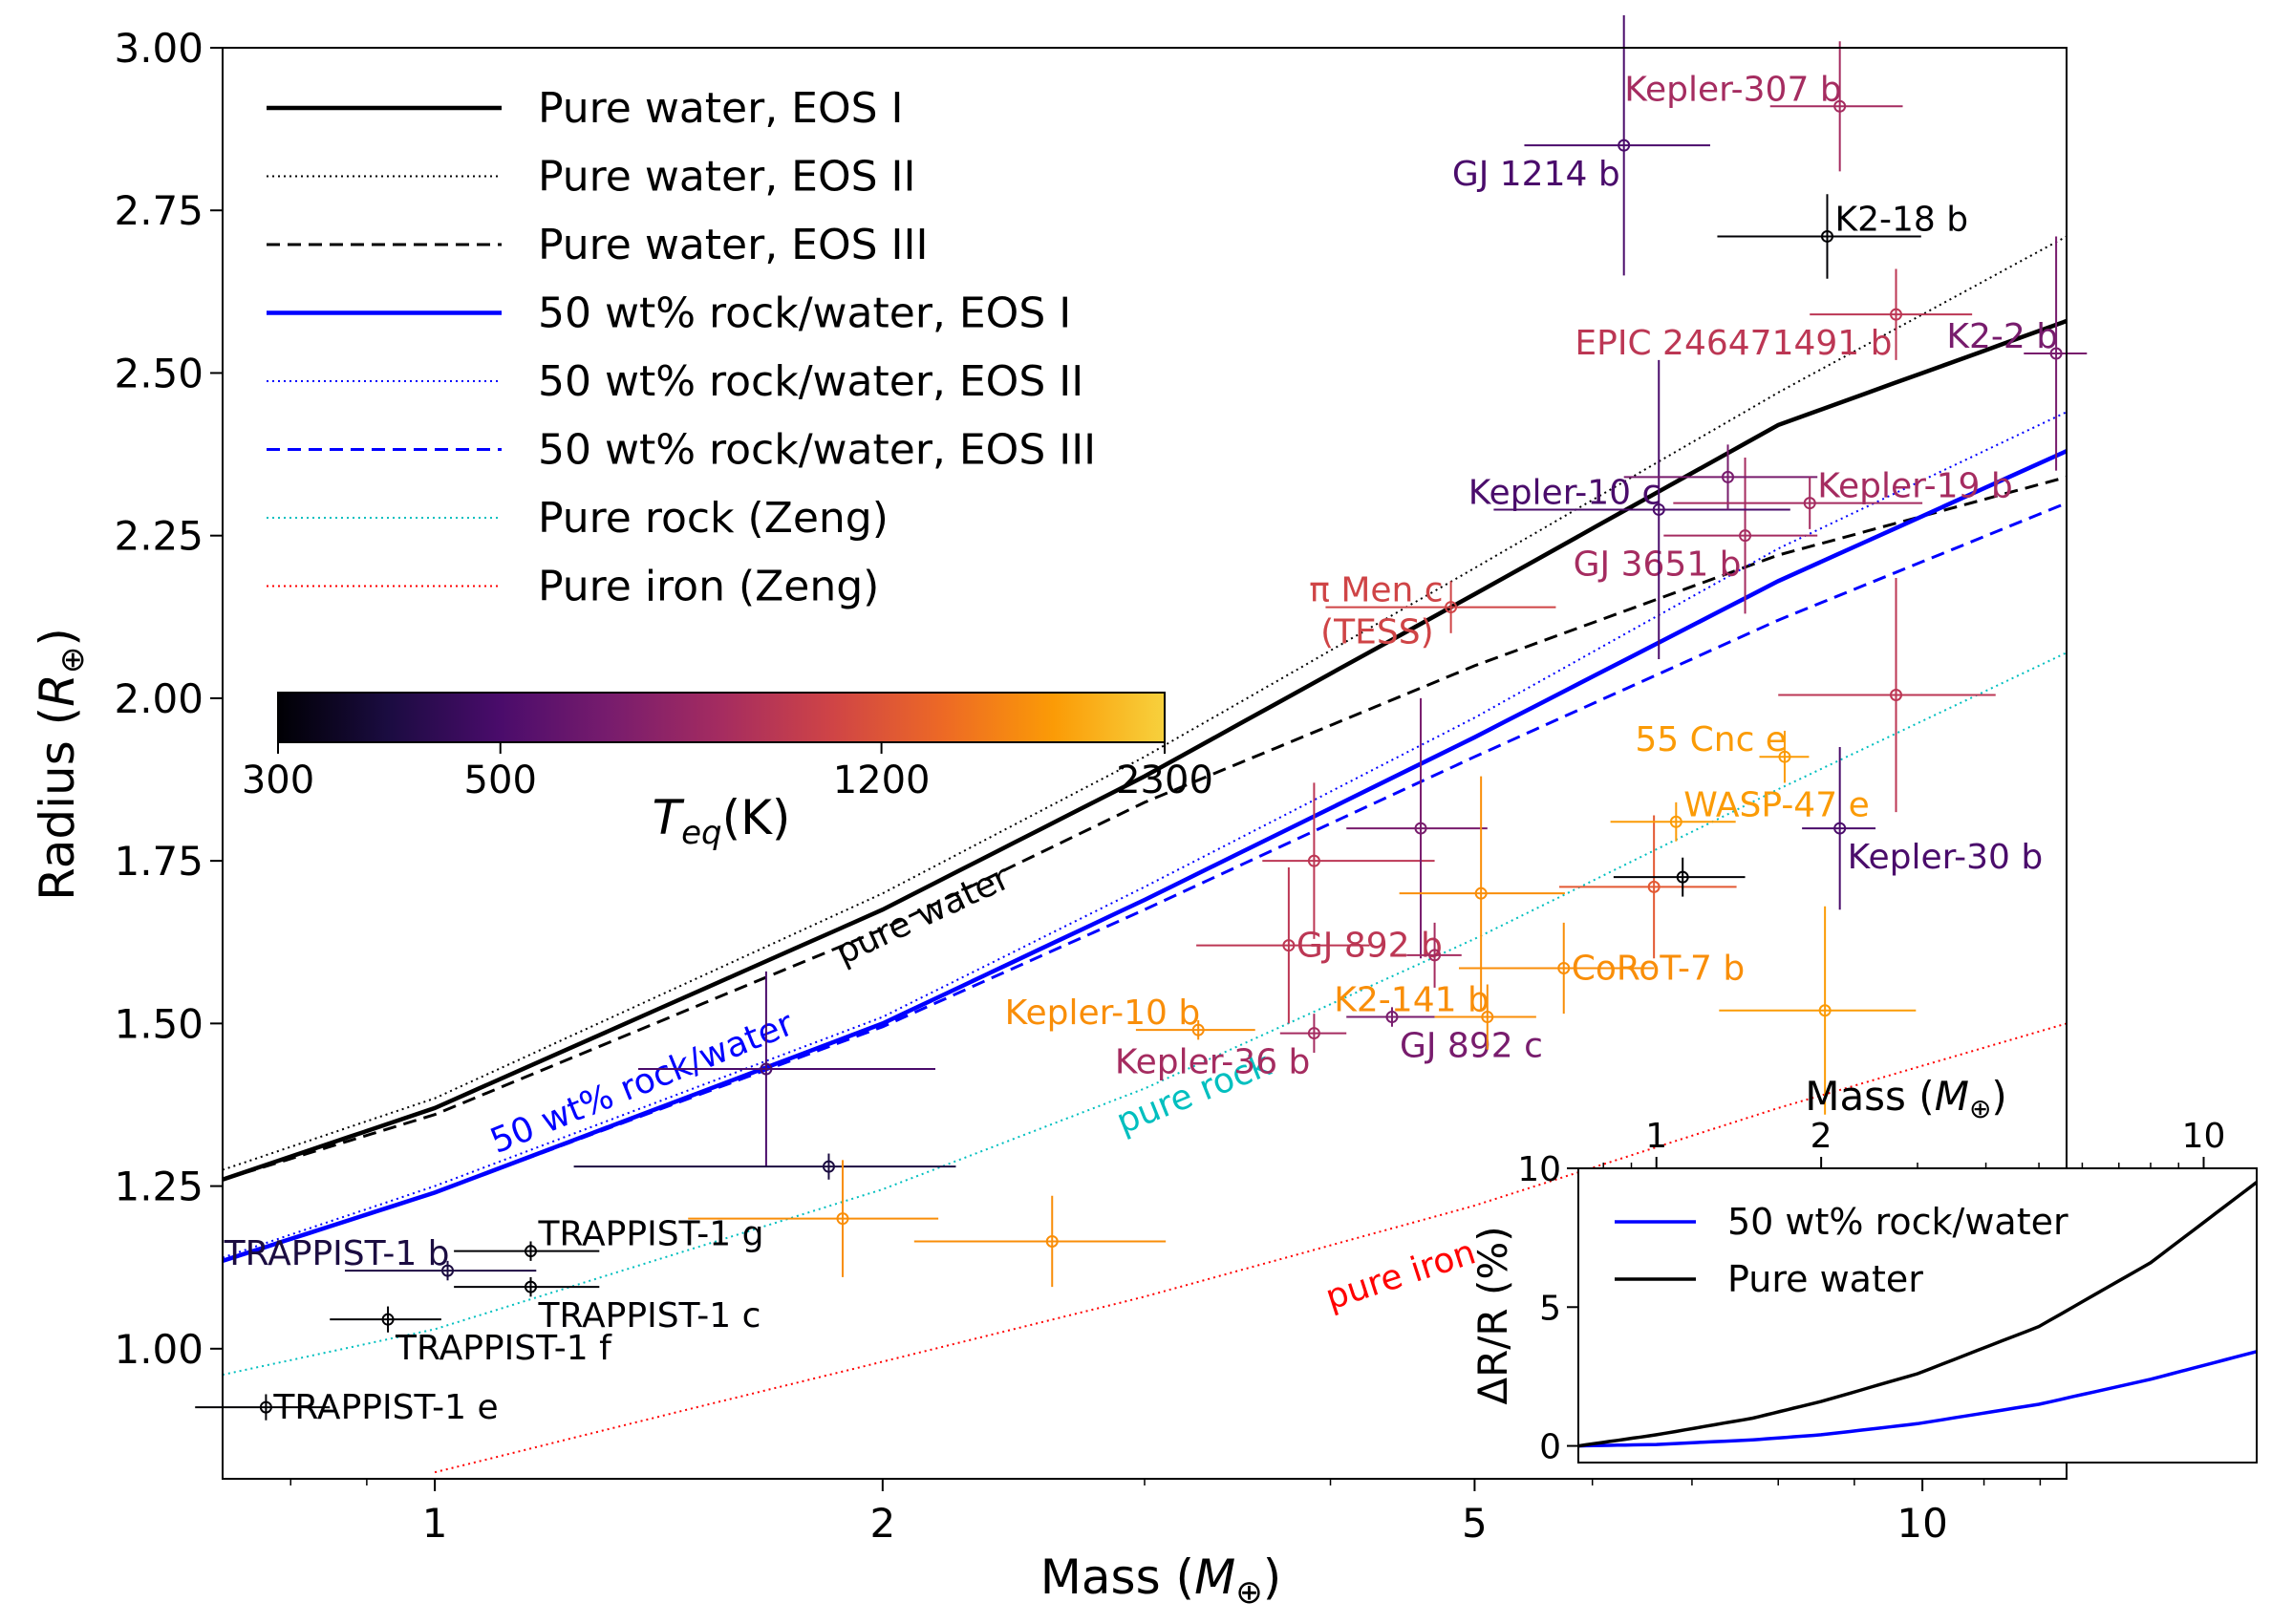 This screenshot has height=1624, width=2293. I want to click on y-tick-label: 2.75, so click(159, 211).